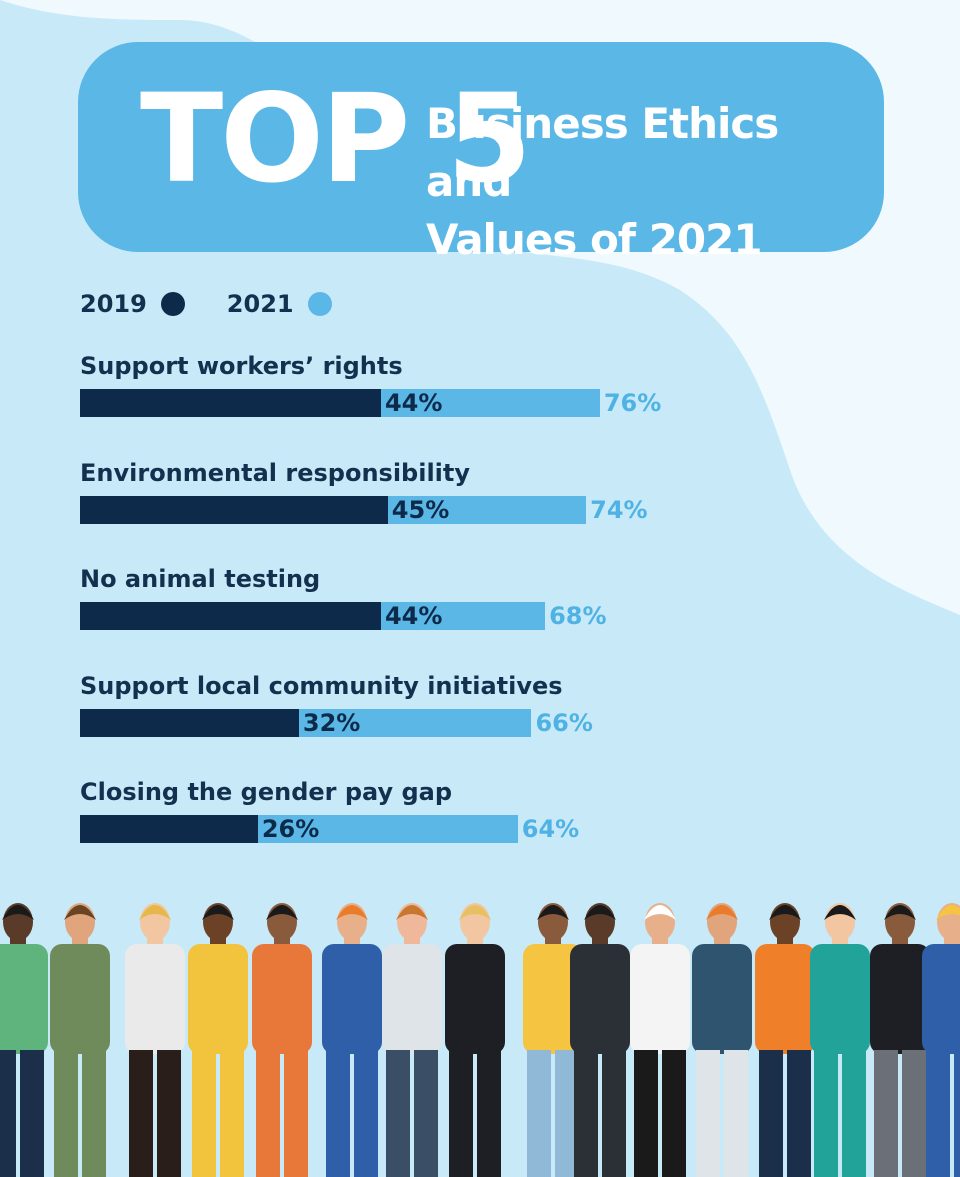 The image size is (960, 1177). I want to click on value-label-2021: 66%, so click(564, 722).